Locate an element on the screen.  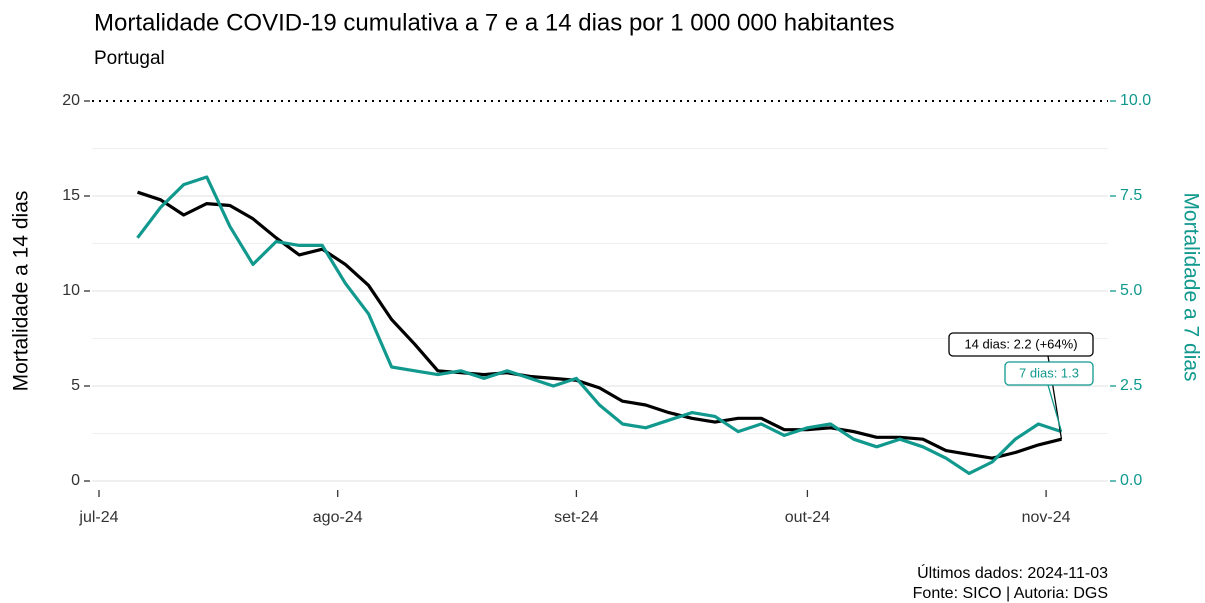
x-tick-label: ago-24 is located at coordinates (338, 517).